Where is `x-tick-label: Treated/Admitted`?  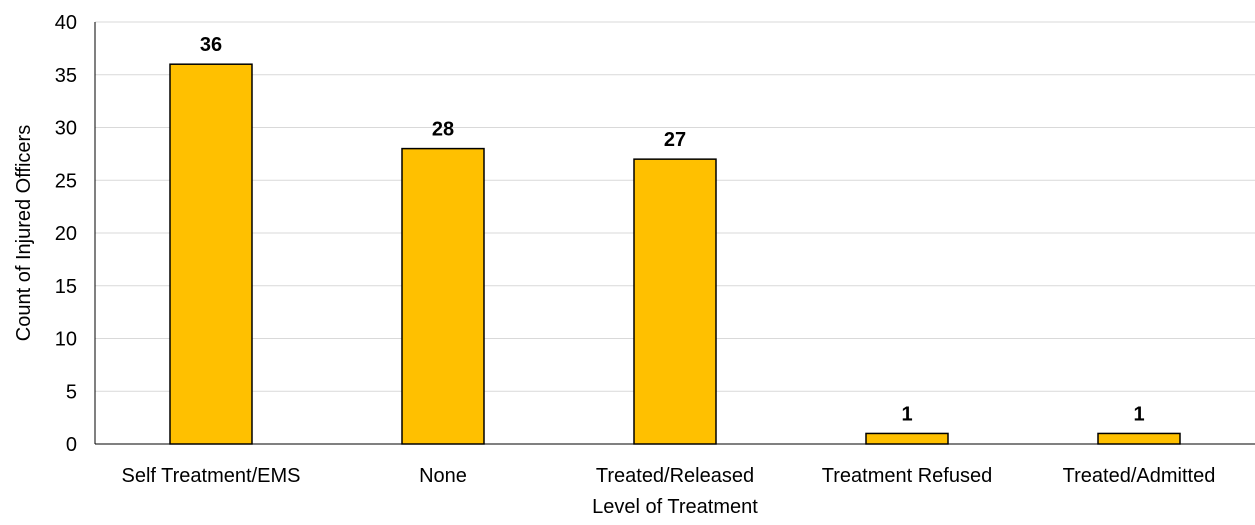
x-tick-label: Treated/Admitted is located at coordinates (1139, 476).